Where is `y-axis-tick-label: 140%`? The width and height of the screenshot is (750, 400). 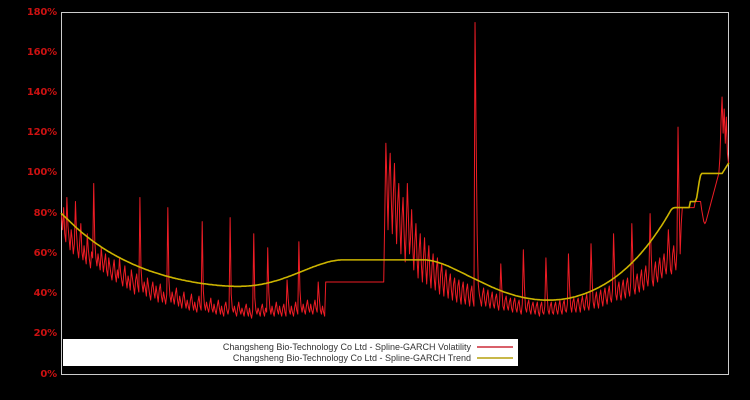 y-axis-tick-label: 140% is located at coordinates (41, 92).